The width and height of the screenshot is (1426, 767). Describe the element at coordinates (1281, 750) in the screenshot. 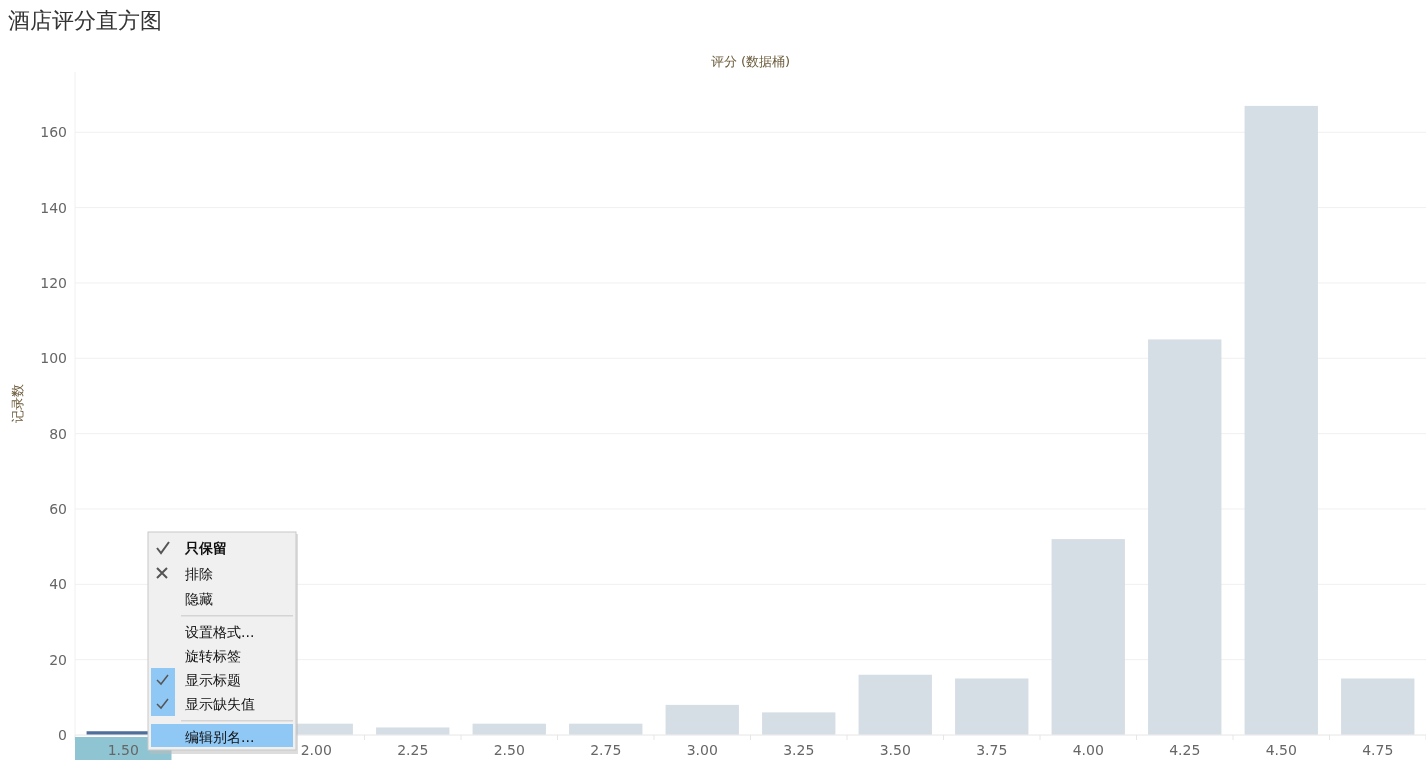

I see `x-tick-label: 4.50` at that location.